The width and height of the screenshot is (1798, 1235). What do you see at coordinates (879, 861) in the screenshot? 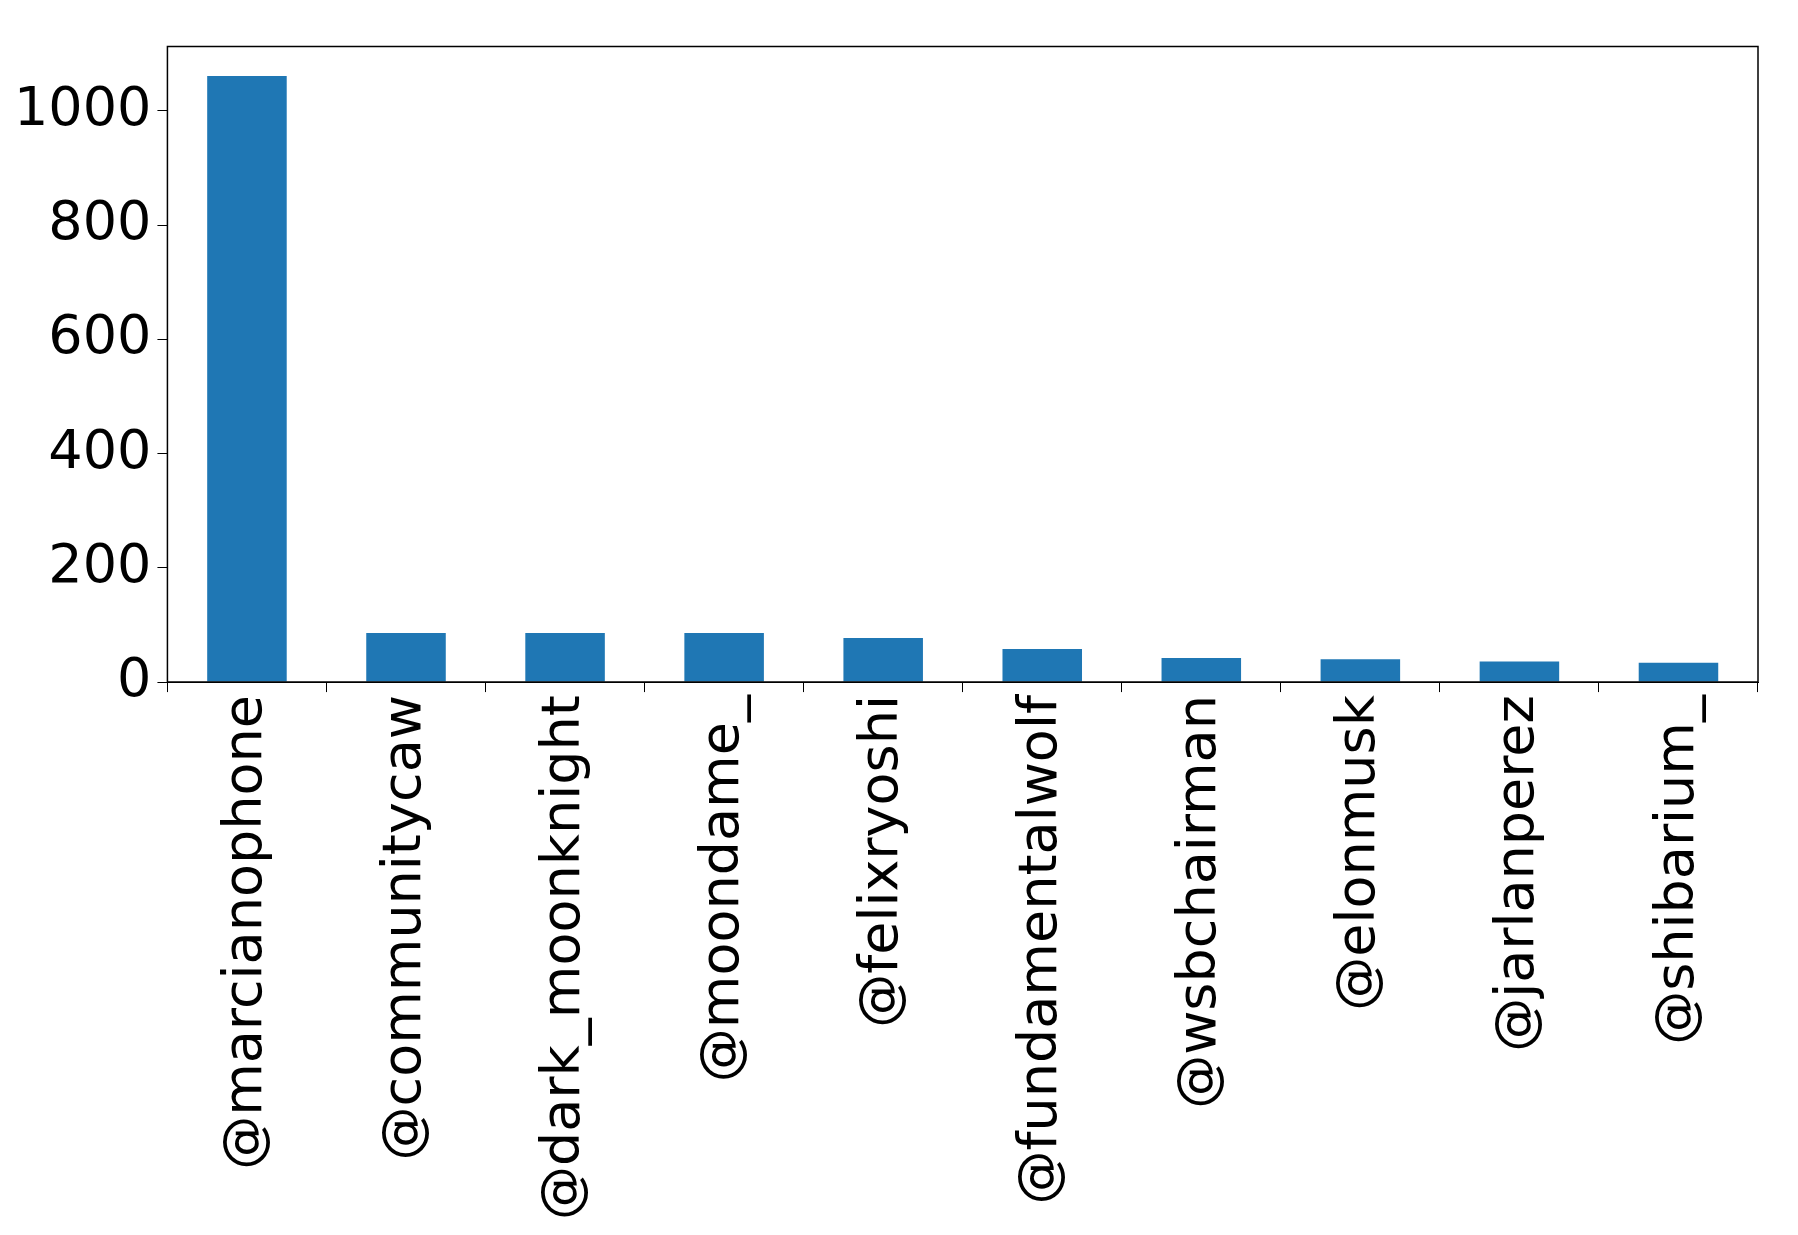
I see `x-tick-label: @felixryoshi` at bounding box center [879, 861].